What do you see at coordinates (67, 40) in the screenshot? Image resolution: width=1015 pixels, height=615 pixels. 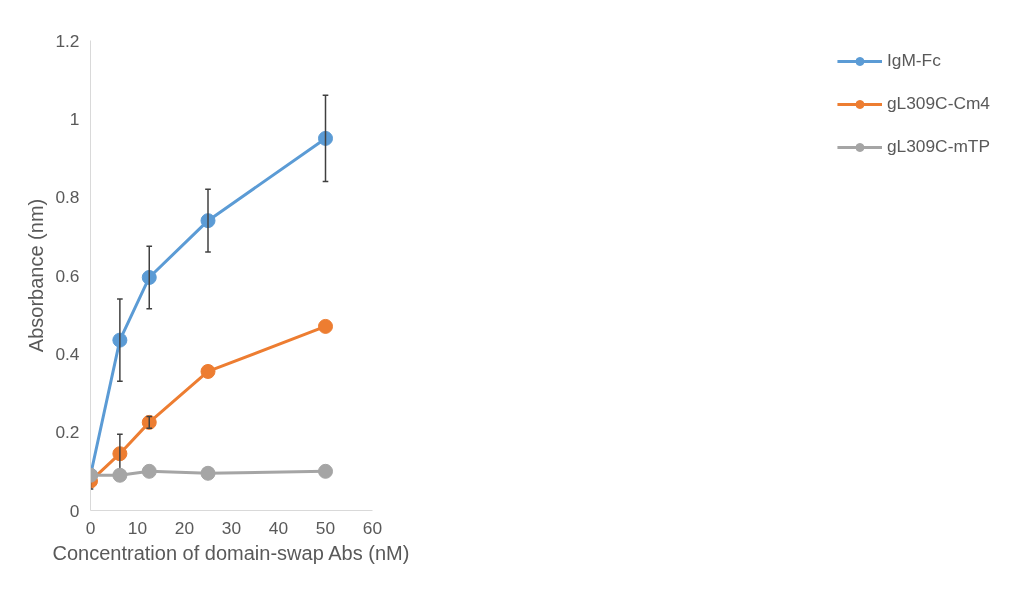 I see `y-tick-label: 1.2` at bounding box center [67, 40].